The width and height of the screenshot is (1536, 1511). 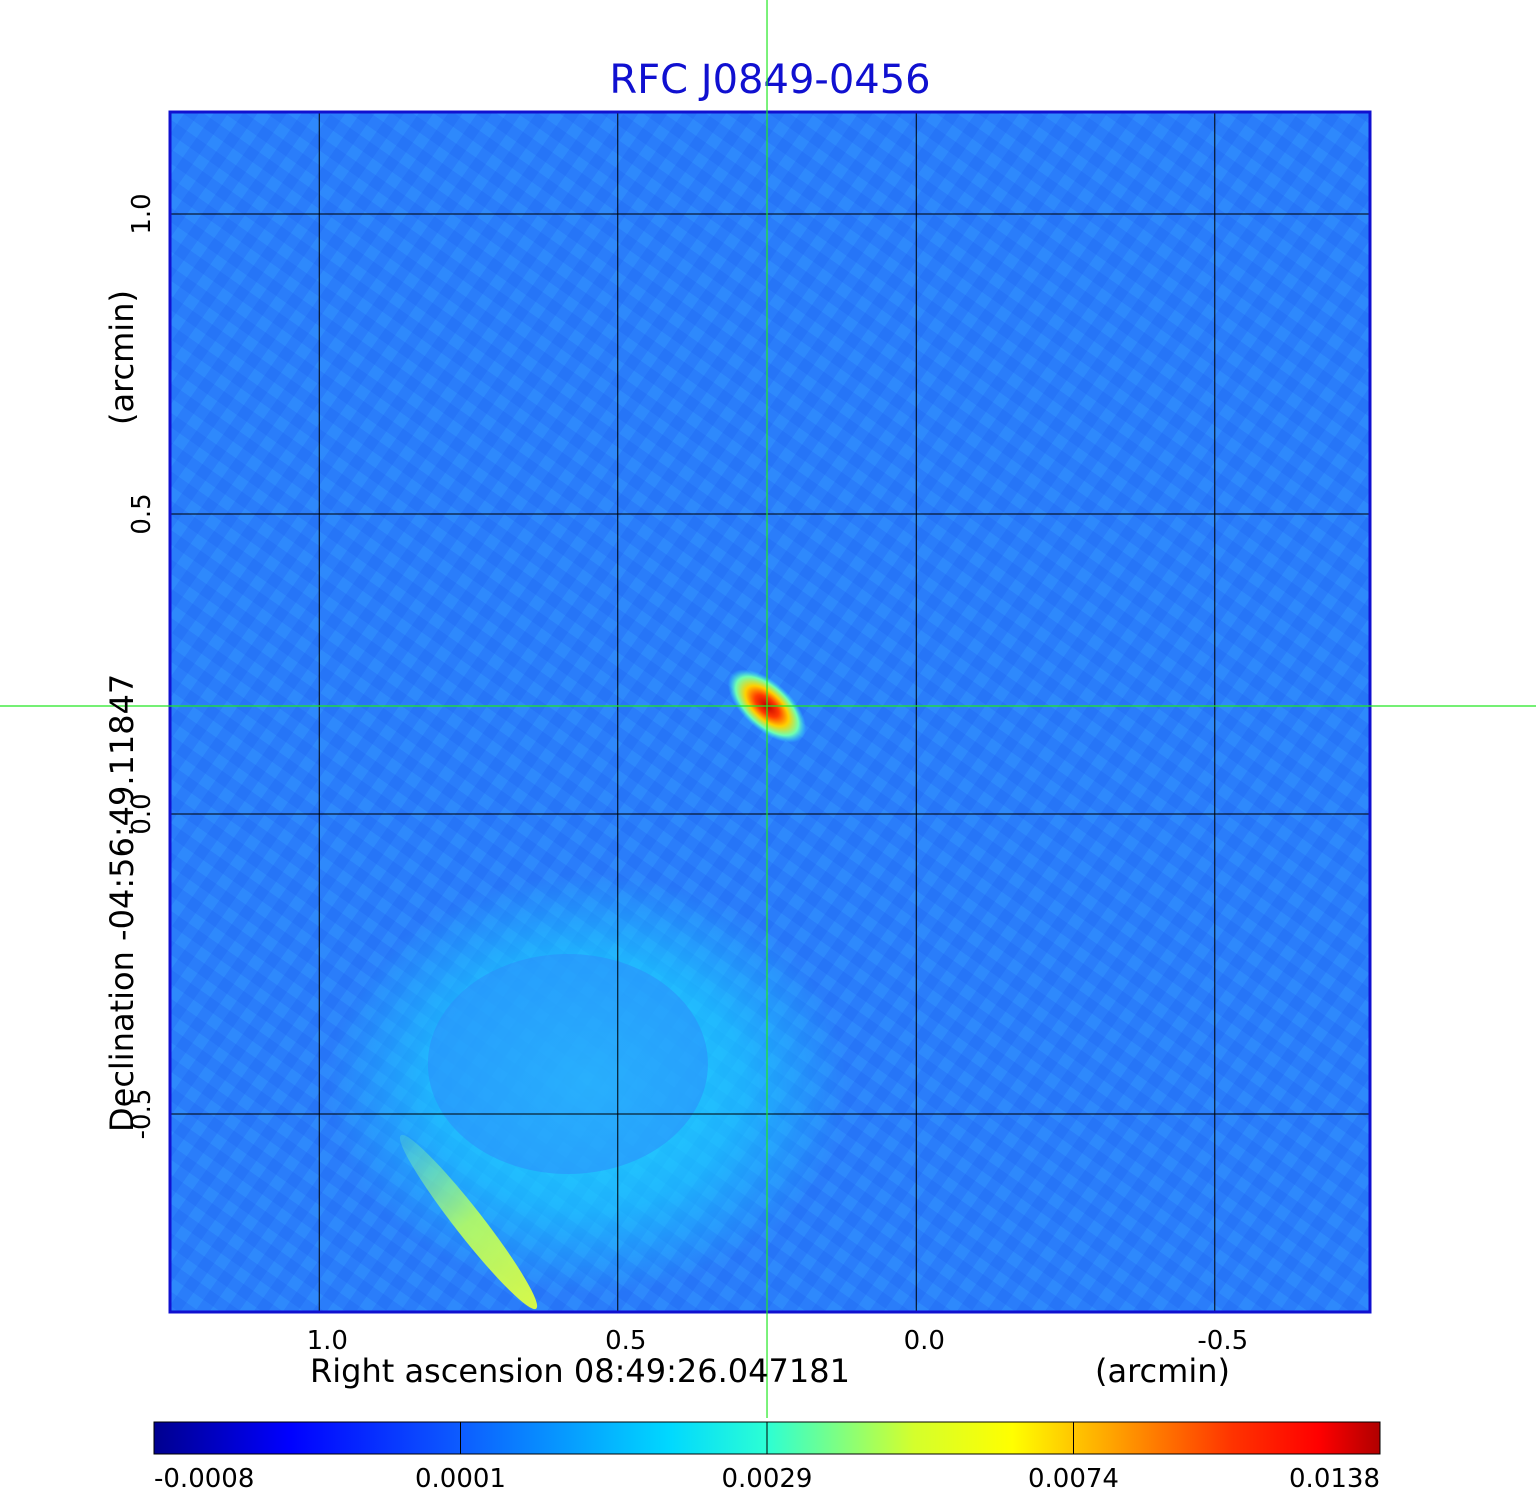 I want to click on y-tick-labels: 1.0 0.5 0.0 -0.5, so click(x=142, y=666).